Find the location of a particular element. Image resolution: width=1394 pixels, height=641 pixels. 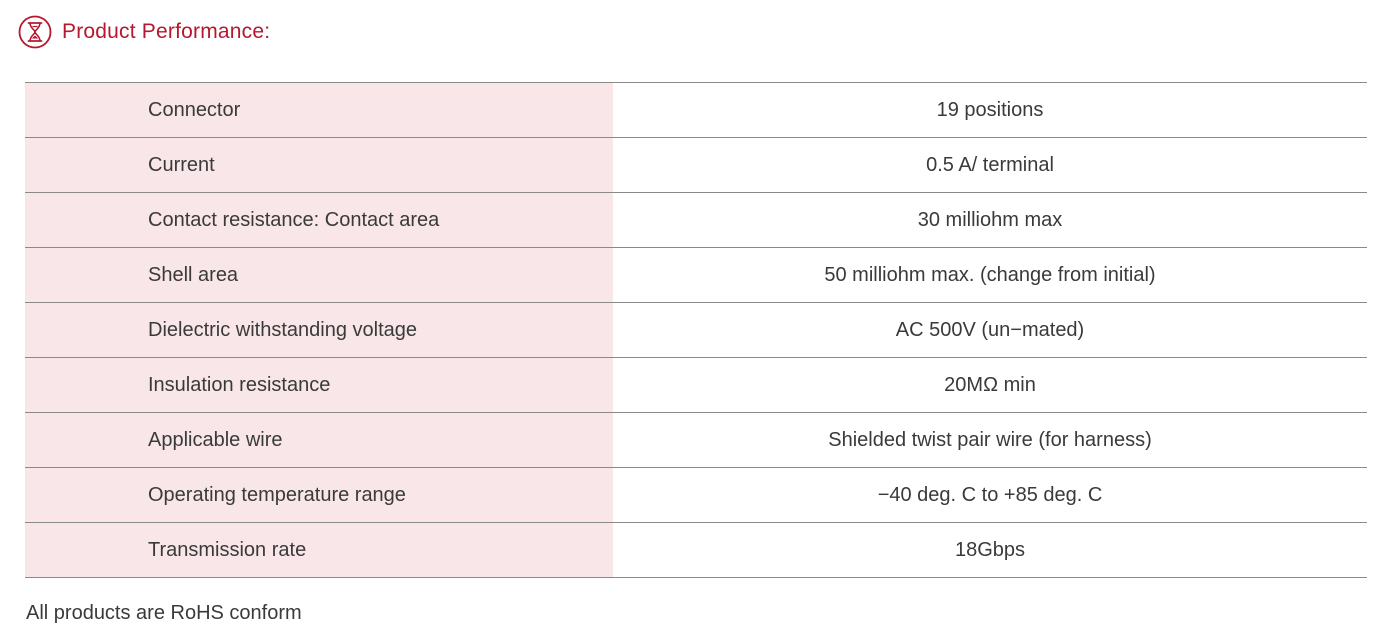

spec-label: Dielectric withstanding voltage is located at coordinates (319, 330).